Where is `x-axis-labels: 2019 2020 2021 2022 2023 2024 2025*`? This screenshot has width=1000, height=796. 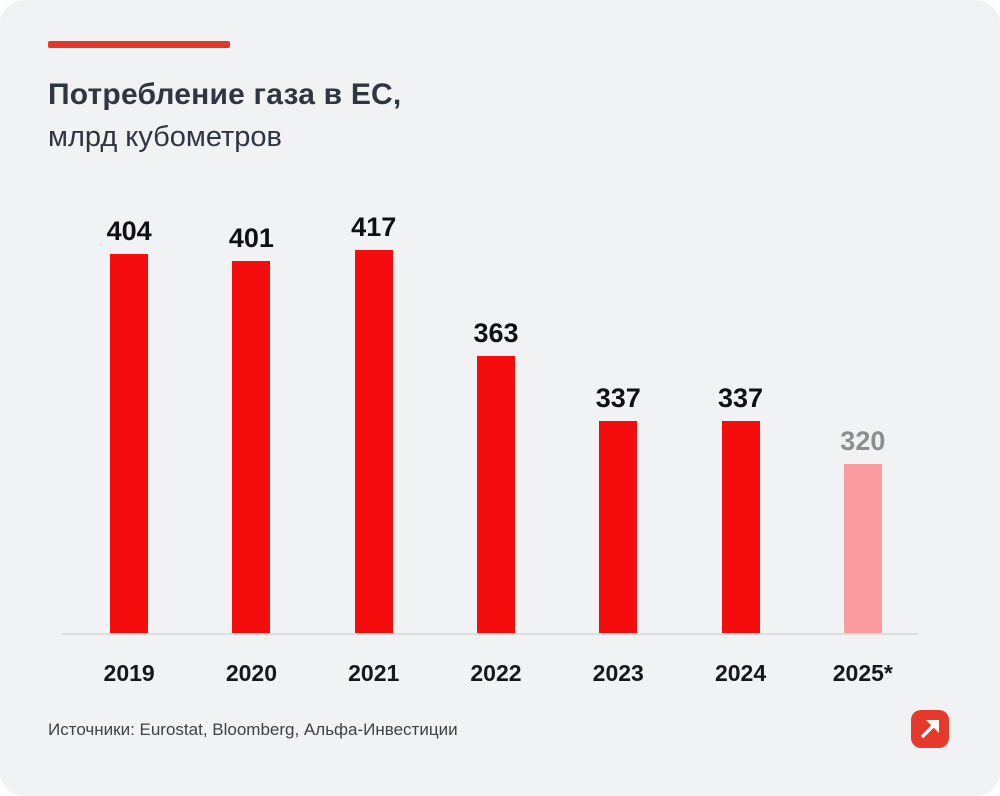
x-axis-labels: 2019 2020 2021 2022 2023 2024 2025* is located at coordinates (496, 673).